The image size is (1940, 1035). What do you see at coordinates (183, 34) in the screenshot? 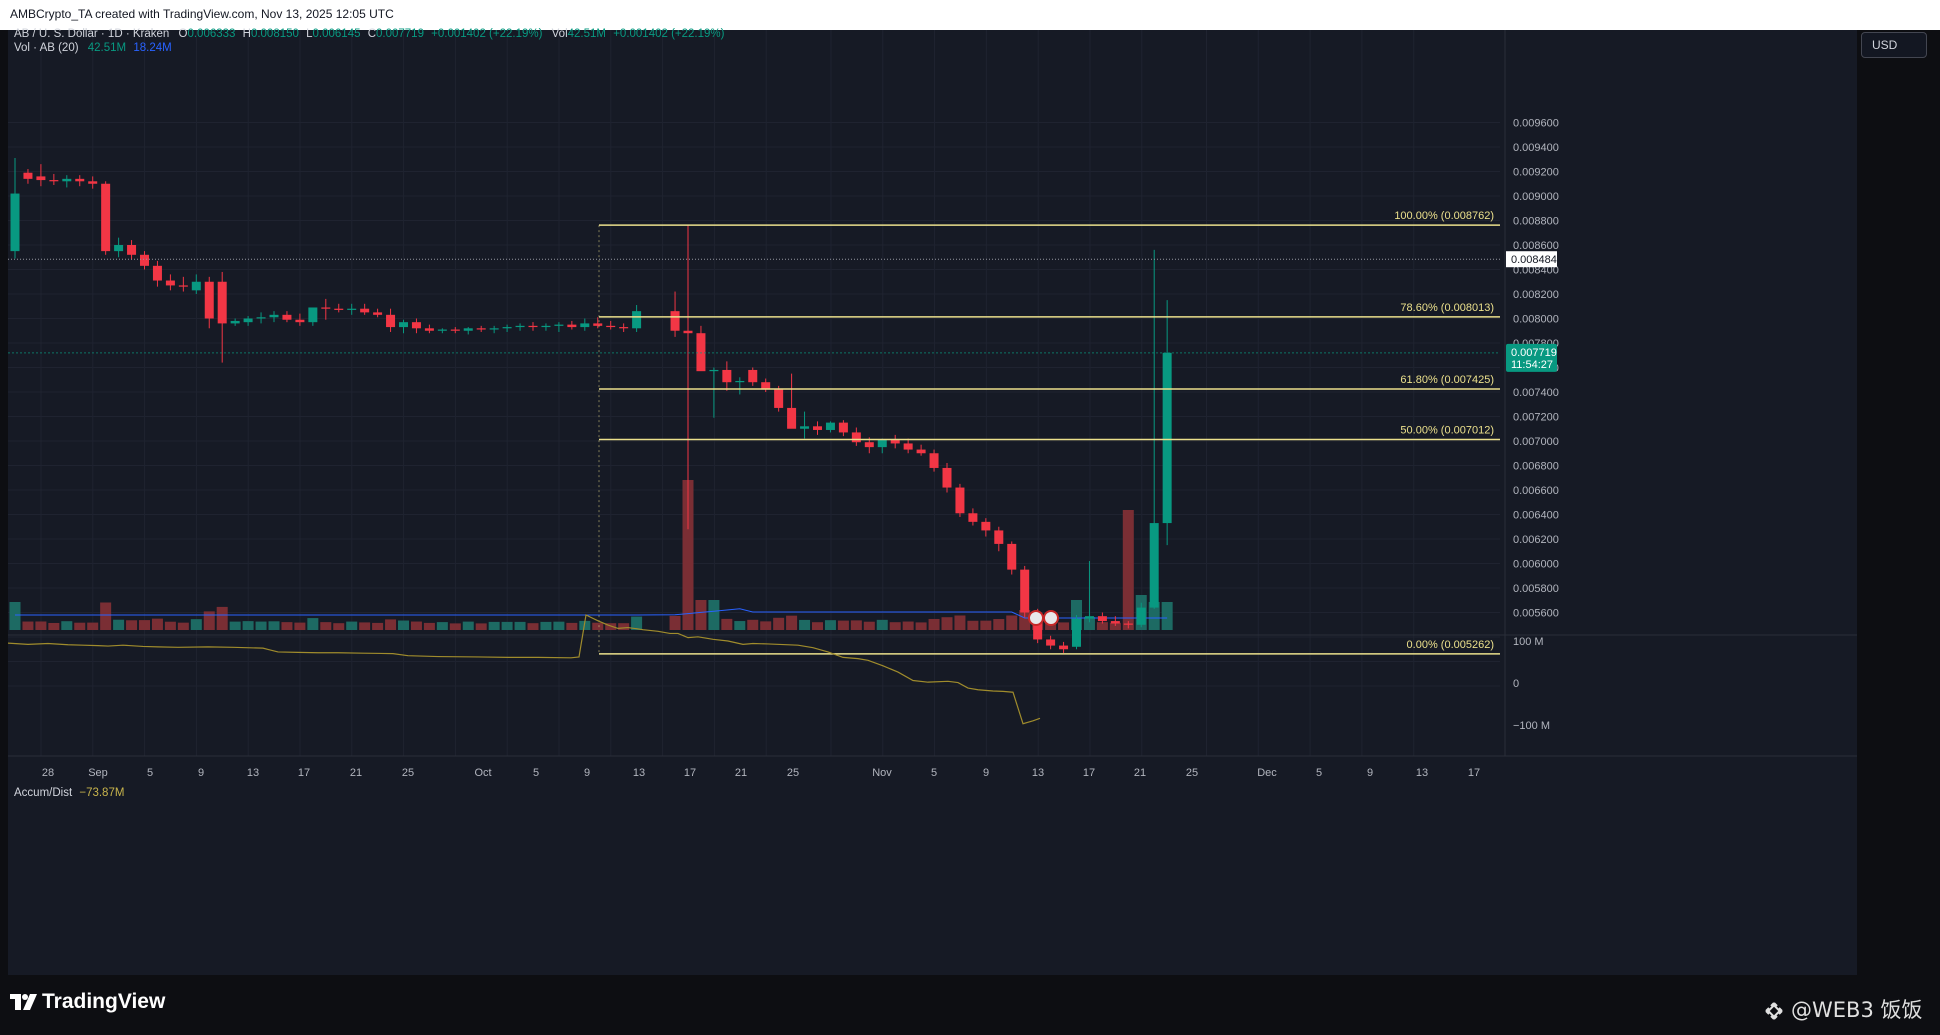
I see `open-label: O` at bounding box center [183, 34].